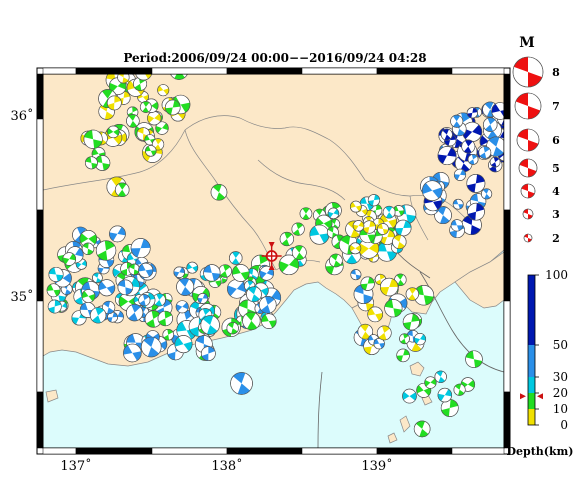 The height and width of the screenshot is (500, 580). I want to click on lat-label-35: 35˚, so click(21, 297).